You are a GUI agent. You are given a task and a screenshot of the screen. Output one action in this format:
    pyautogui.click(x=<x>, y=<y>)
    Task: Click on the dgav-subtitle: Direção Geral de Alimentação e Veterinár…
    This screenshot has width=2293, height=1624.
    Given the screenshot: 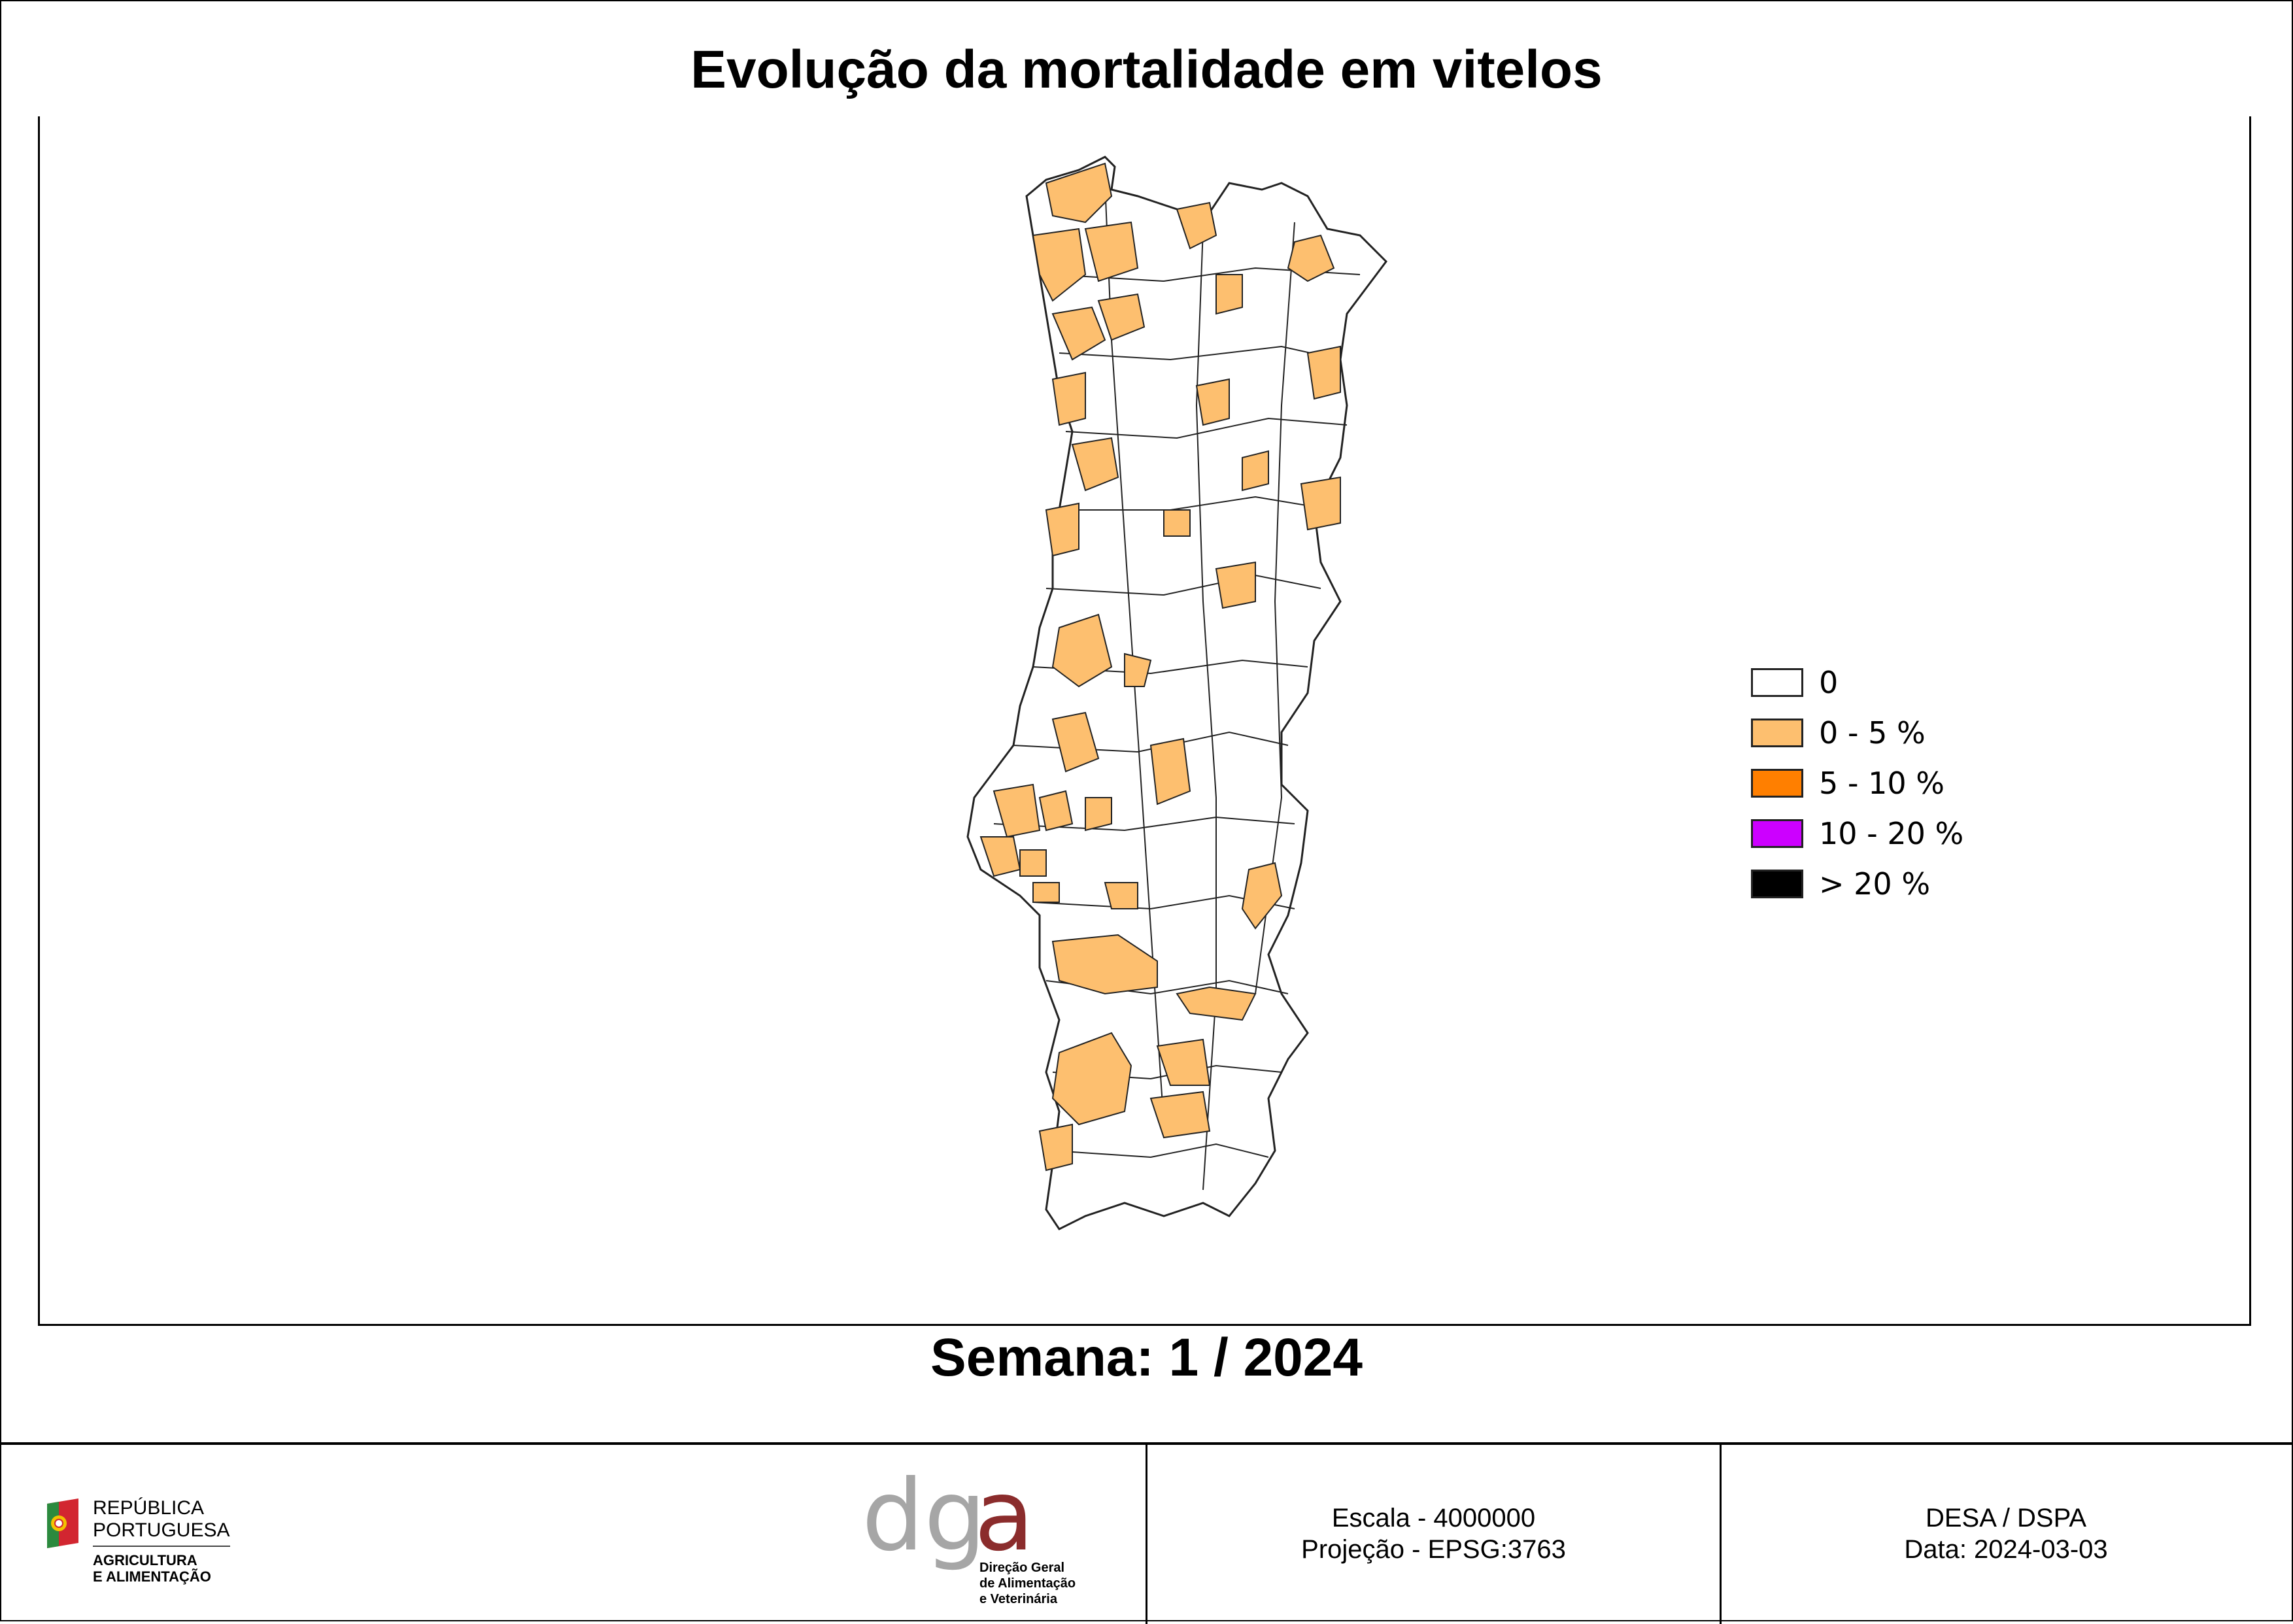 What is the action you would take?
    pyautogui.click(x=1027, y=1583)
    